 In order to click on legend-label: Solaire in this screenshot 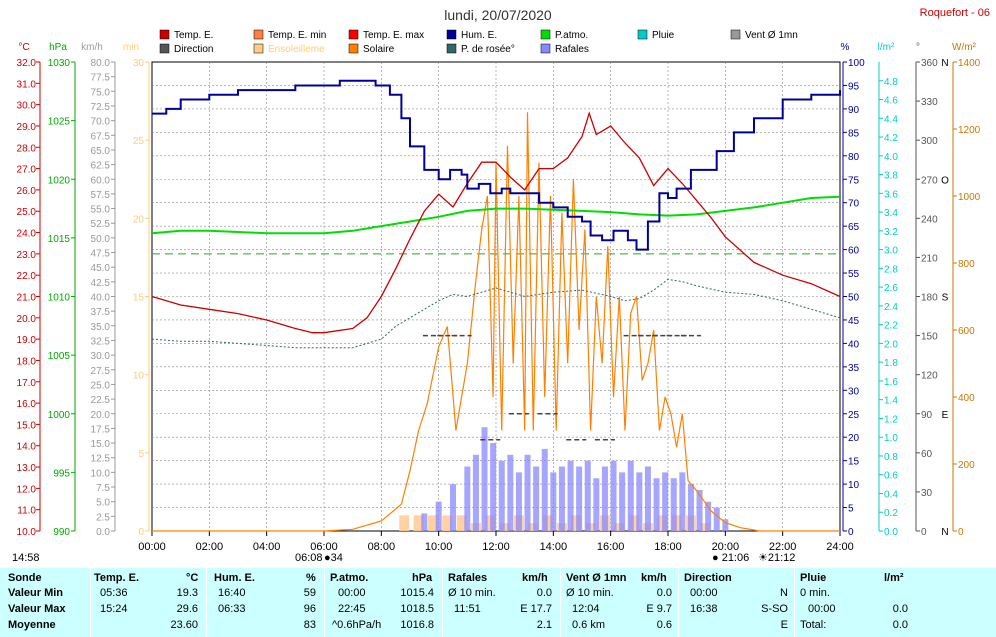, I will do `click(379, 49)`.